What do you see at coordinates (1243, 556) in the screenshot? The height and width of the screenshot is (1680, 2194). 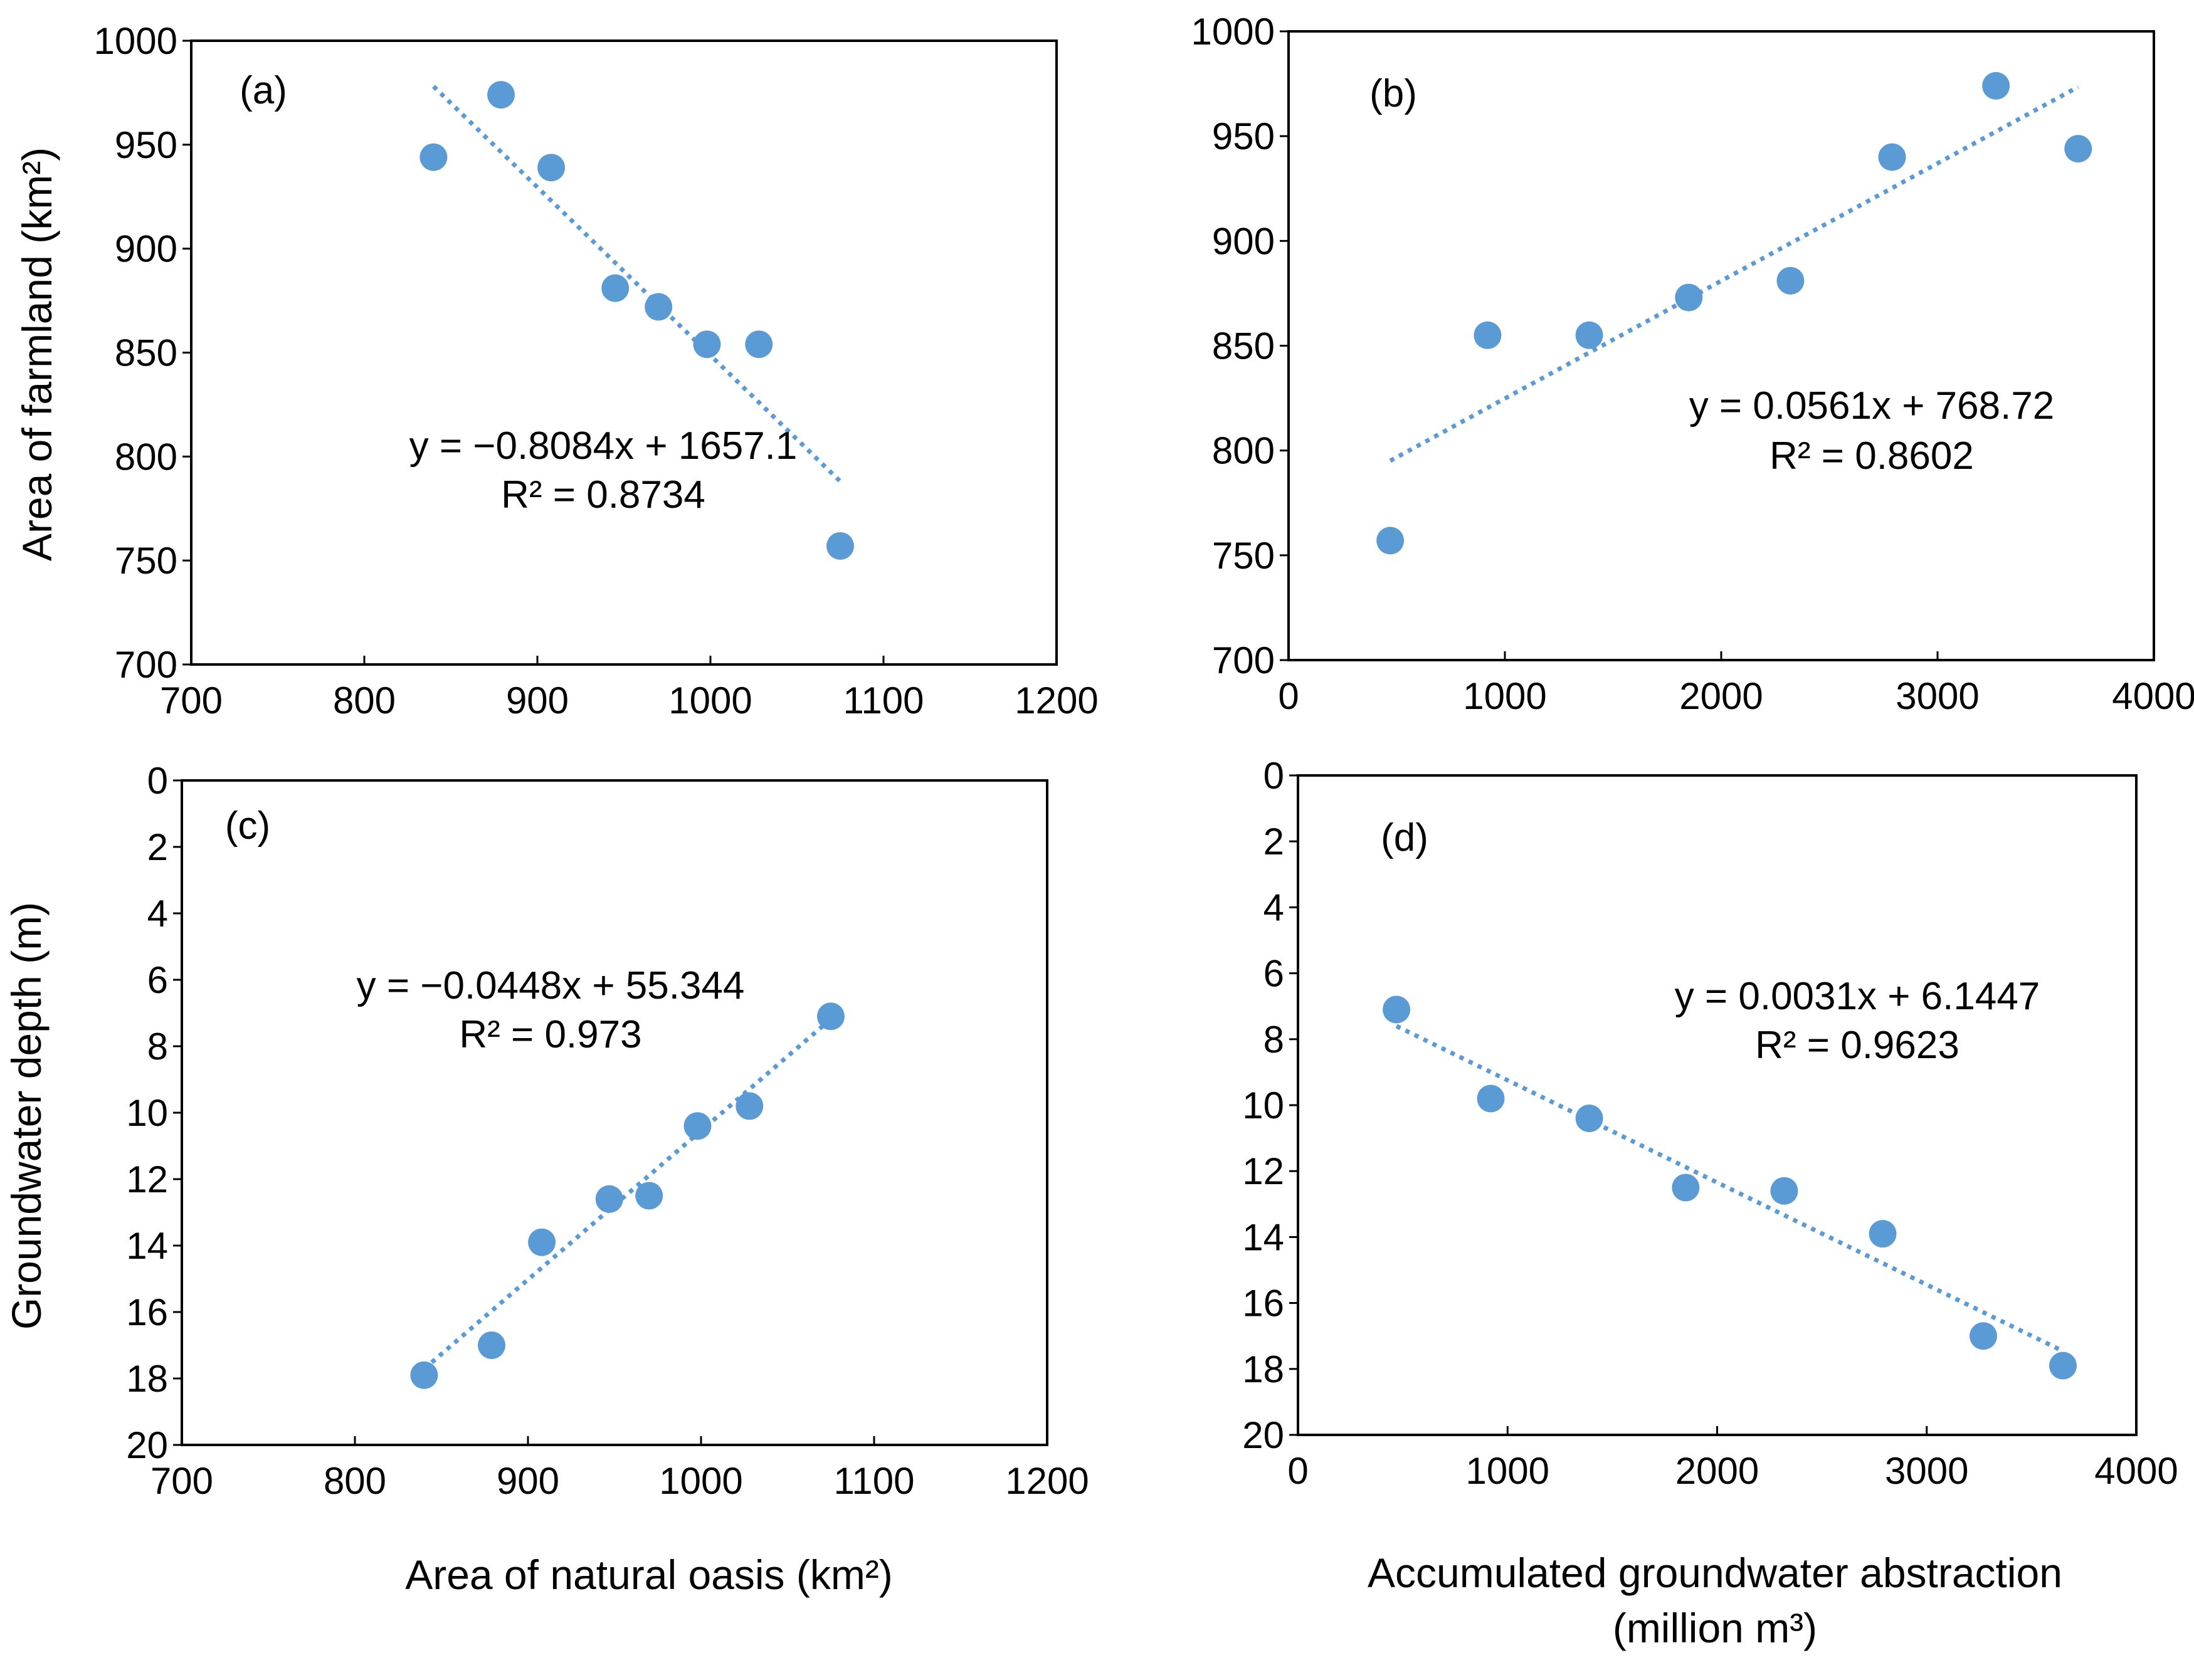 I see `y-tick-label: 750` at bounding box center [1243, 556].